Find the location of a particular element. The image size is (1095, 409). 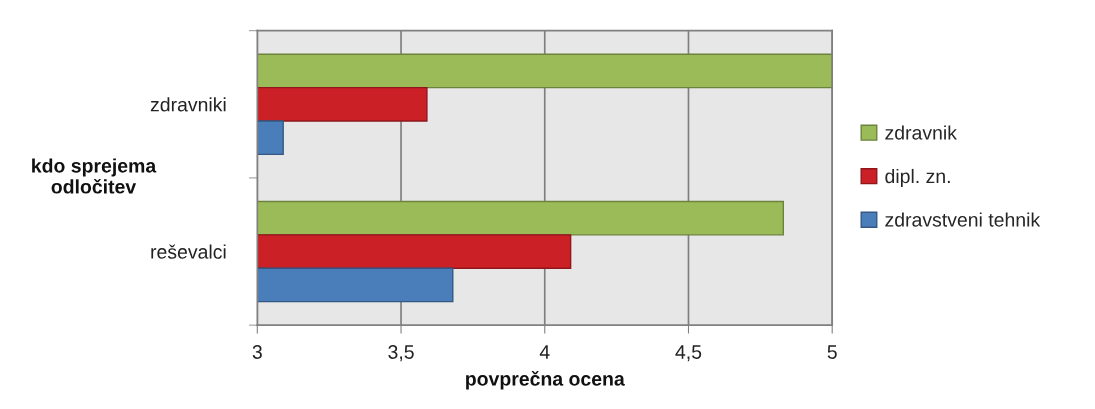

legend-label: dipl. zn. is located at coordinates (917, 178).